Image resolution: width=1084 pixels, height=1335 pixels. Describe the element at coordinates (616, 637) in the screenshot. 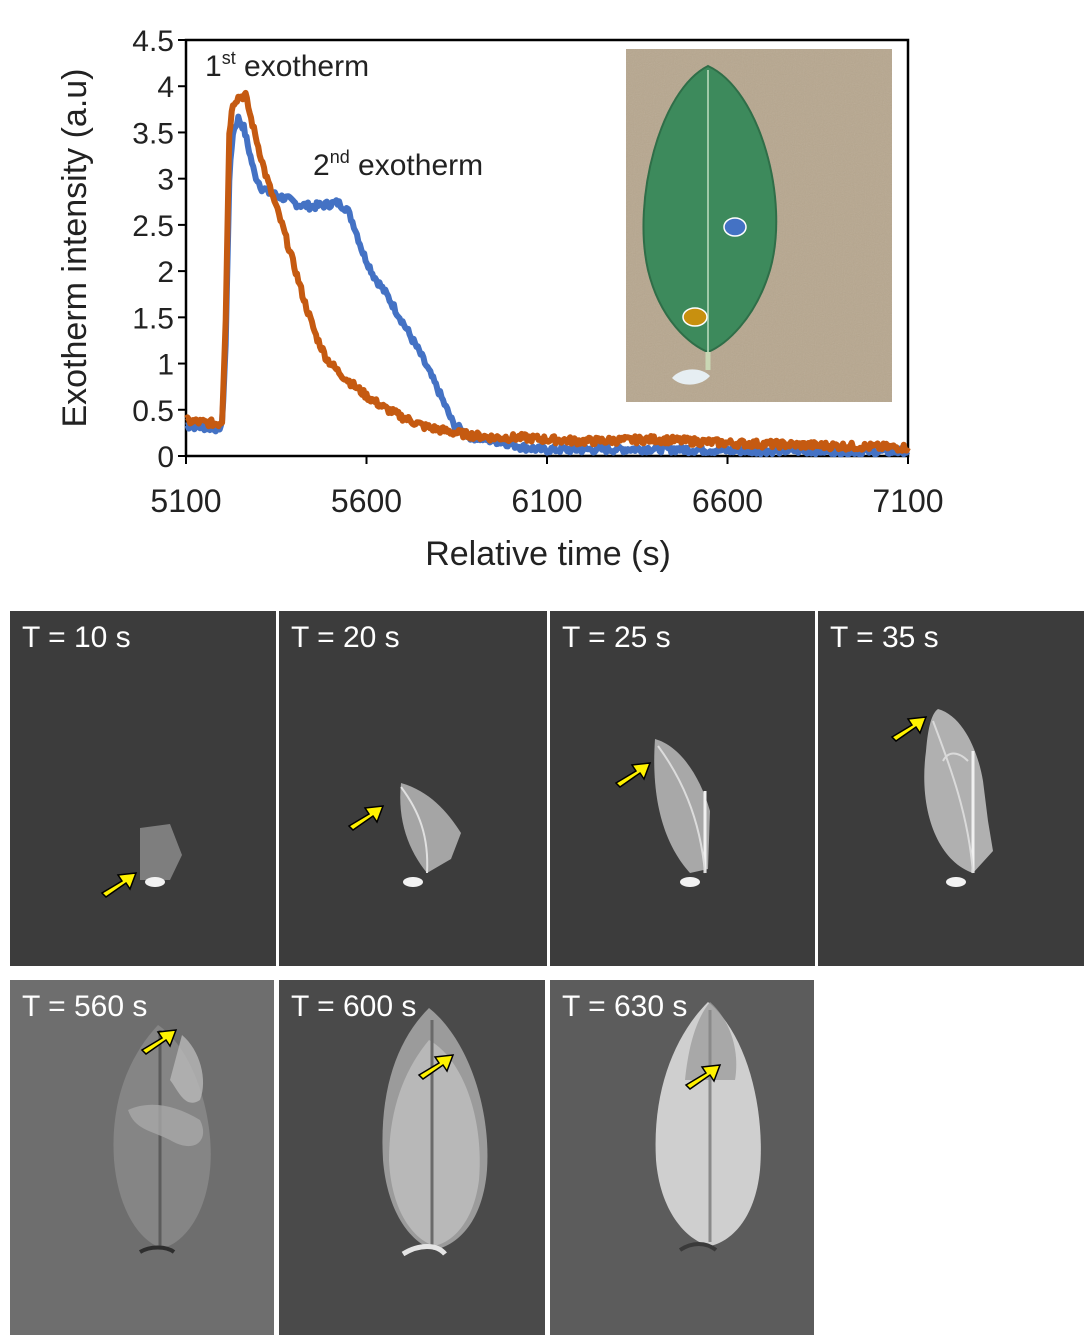

I see `panel-time-label: T = 25 s` at that location.